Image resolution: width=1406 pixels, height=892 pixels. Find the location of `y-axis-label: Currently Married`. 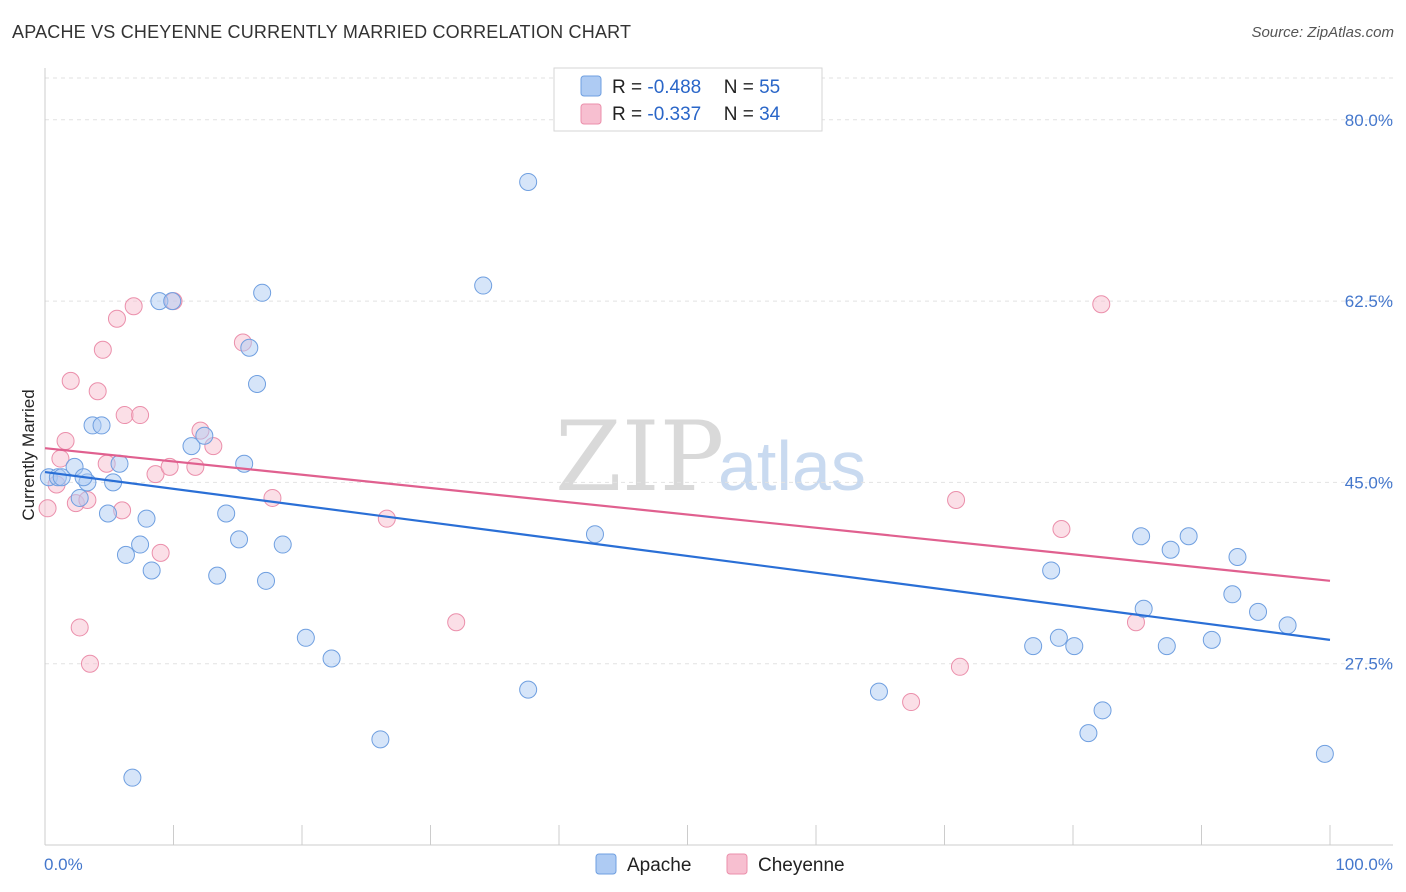

y-axis-label: Currently Married is located at coordinates (28, 454).